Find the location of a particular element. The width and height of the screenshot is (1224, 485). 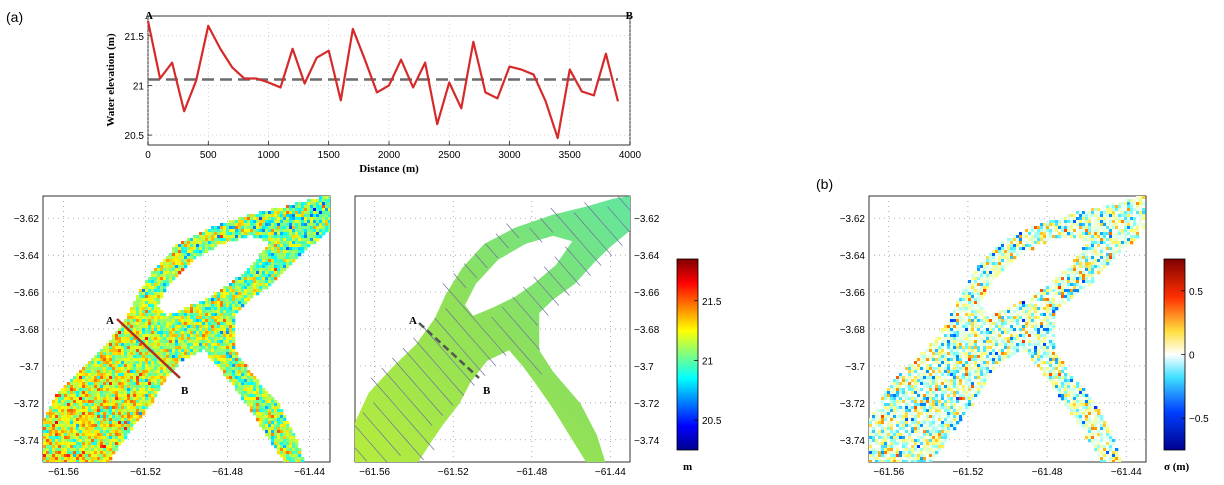

map2-section-label-b: B is located at coordinates (487, 391).